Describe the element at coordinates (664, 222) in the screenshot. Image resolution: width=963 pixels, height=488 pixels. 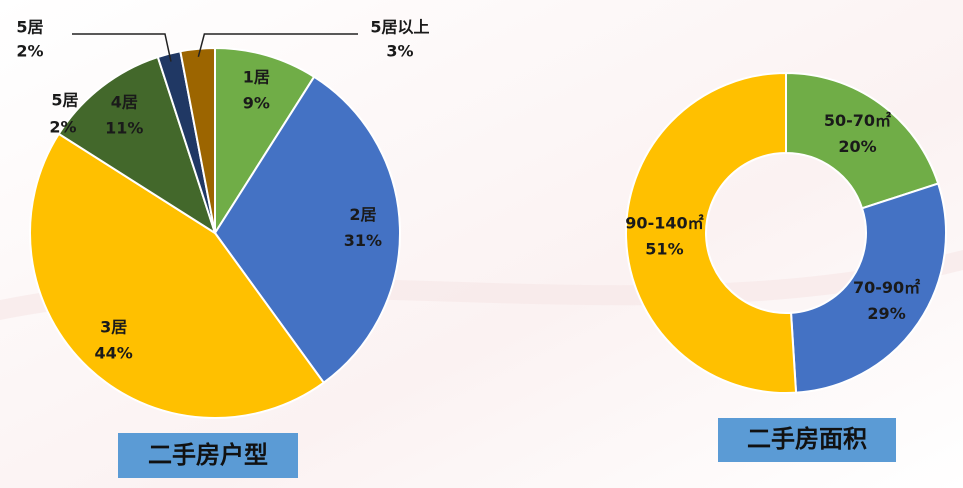
I see `slice-label: 90-140㎡` at that location.